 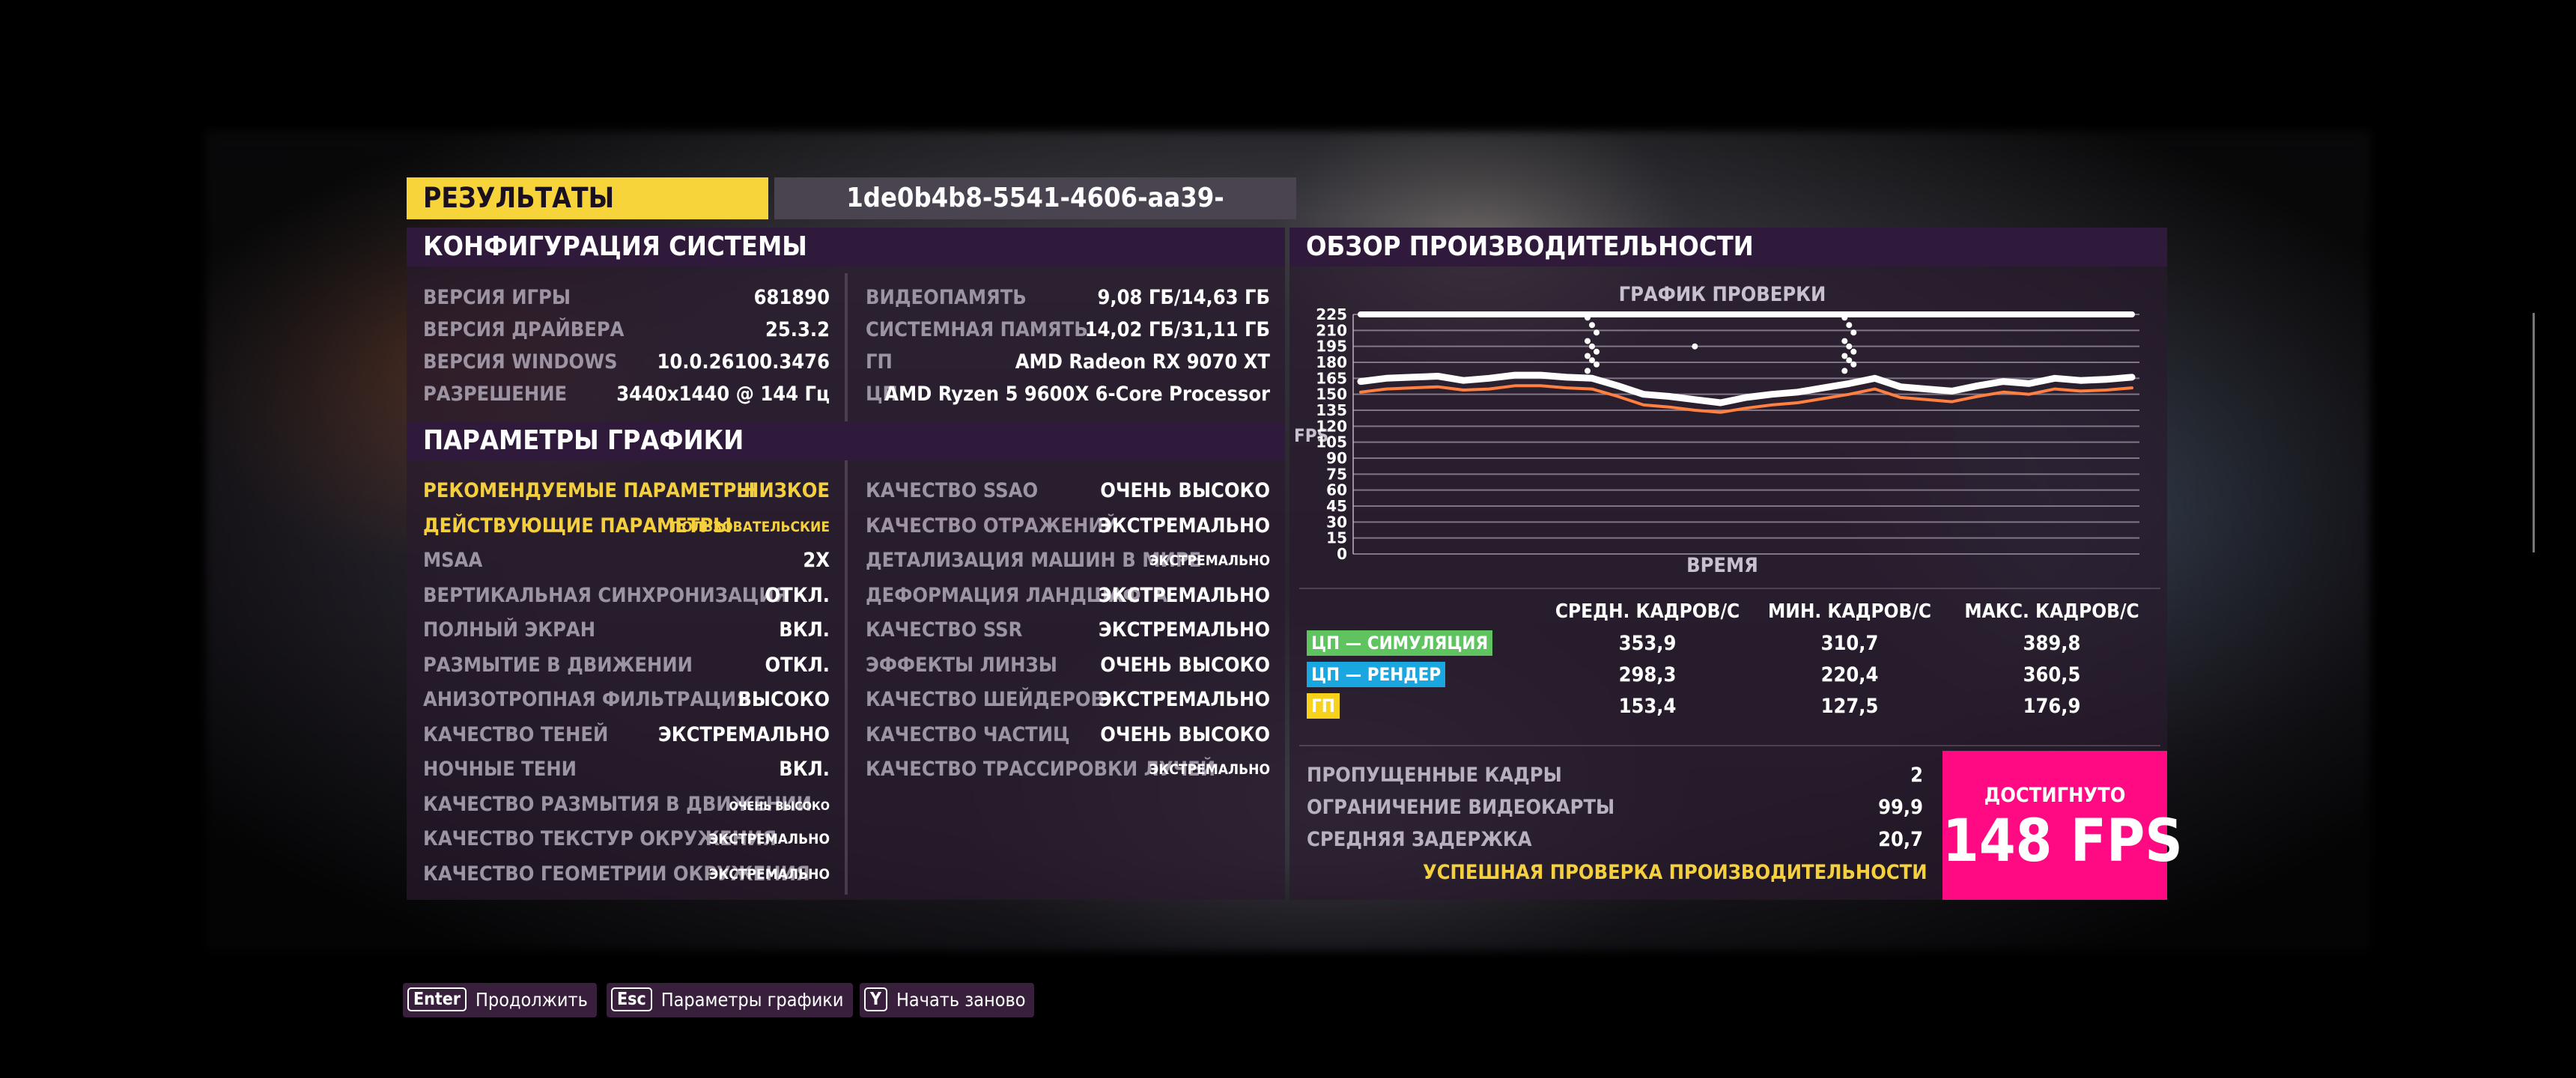 I want to click on table-cell: 176,9, so click(x=2052, y=706).